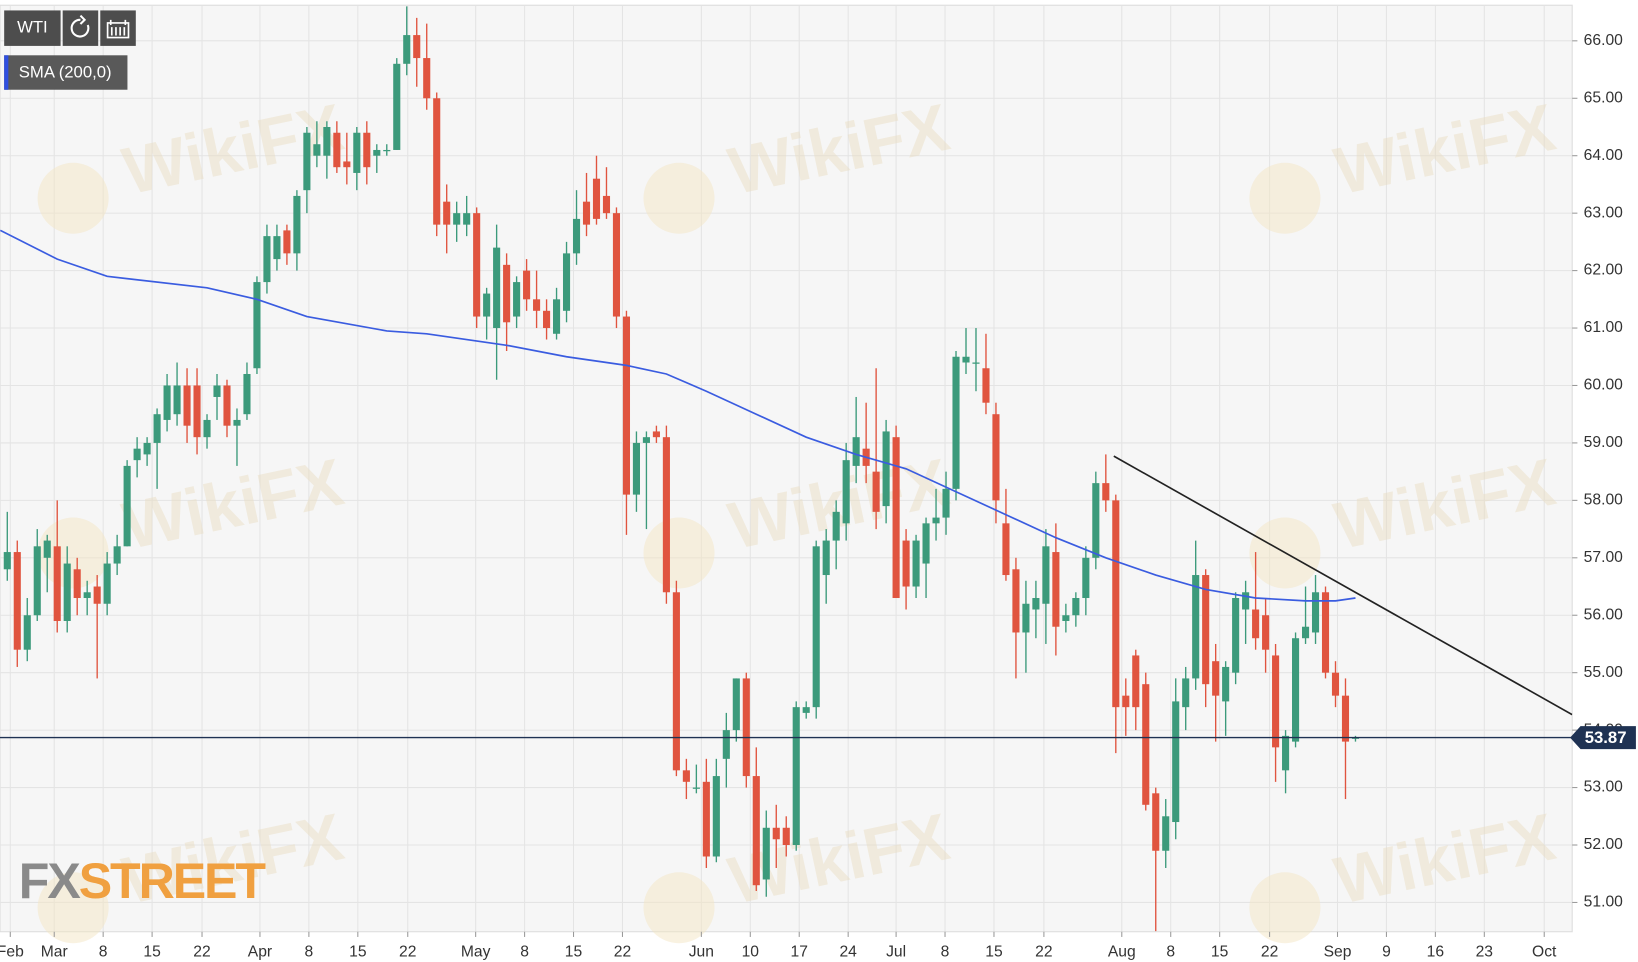 This screenshot has width=1638, height=962. Describe the element at coordinates (1603, 614) in the screenshot. I see `y-tick-label: 56.00` at that location.